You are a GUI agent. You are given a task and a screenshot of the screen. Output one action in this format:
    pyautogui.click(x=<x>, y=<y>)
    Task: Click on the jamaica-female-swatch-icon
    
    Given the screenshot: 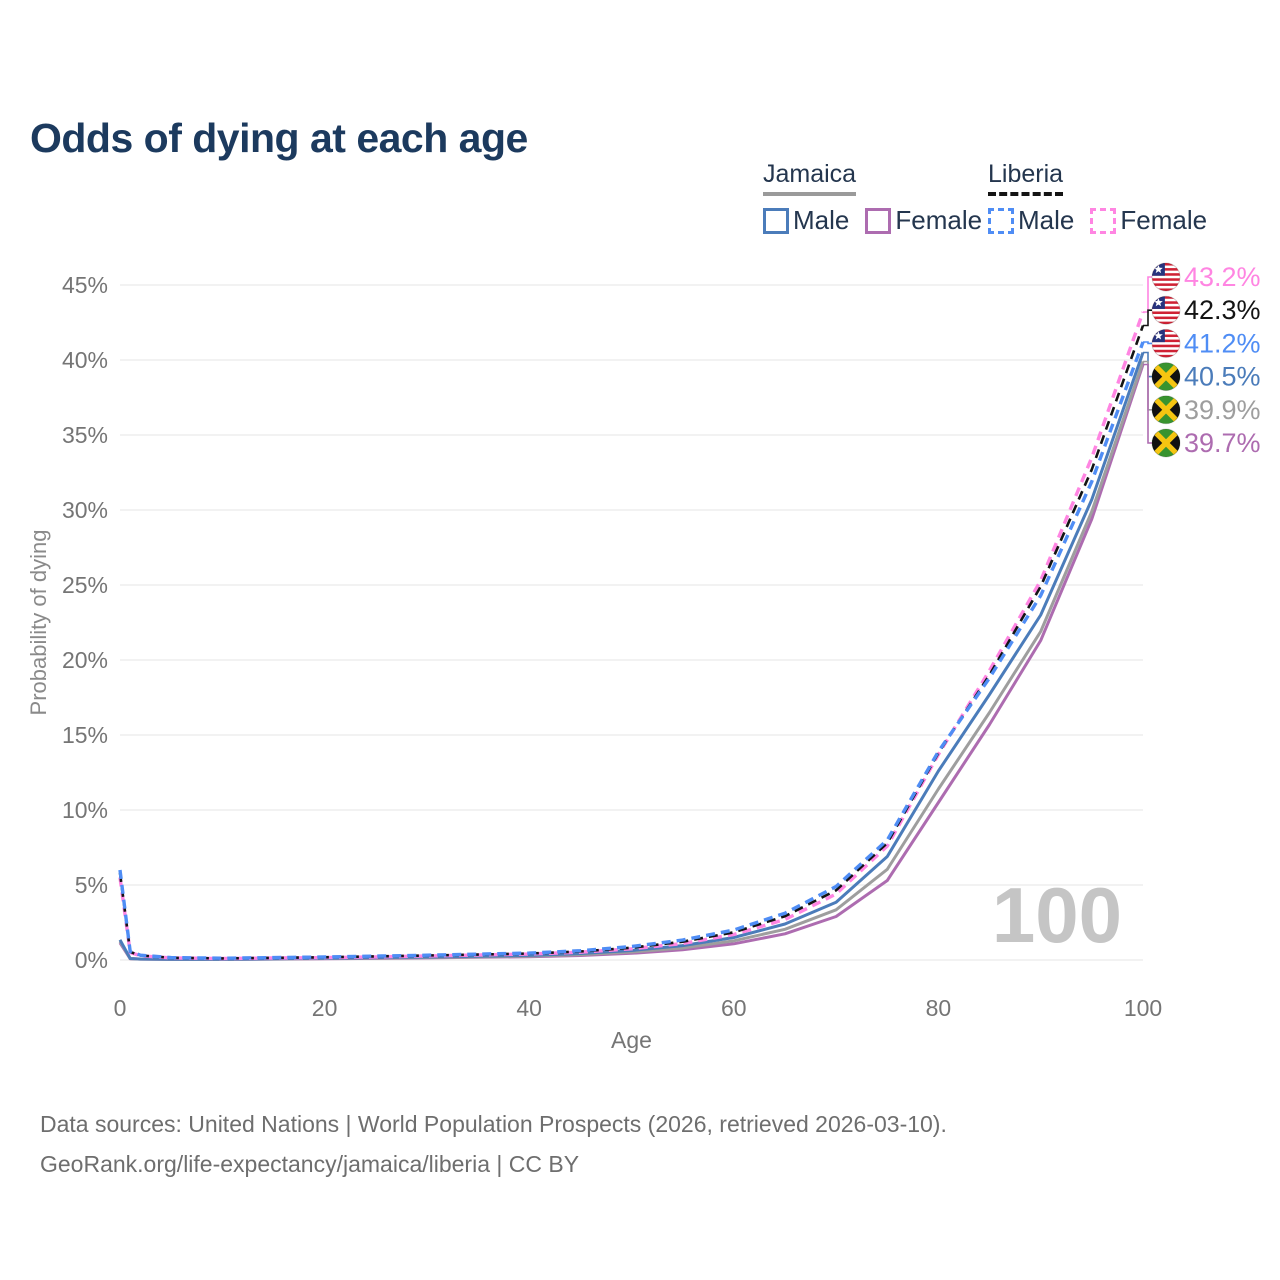 What is the action you would take?
    pyautogui.click(x=878, y=220)
    